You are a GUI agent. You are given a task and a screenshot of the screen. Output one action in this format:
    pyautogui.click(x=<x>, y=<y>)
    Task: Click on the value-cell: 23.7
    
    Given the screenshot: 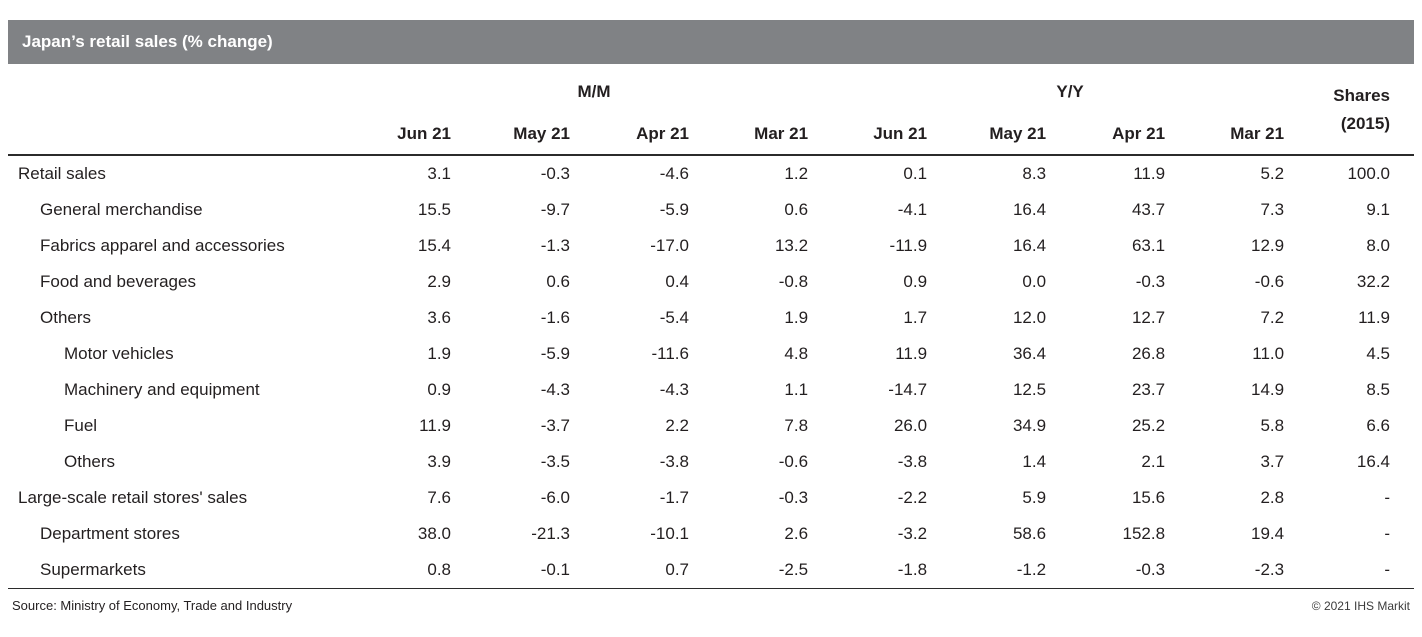 What is the action you would take?
    pyautogui.click(x=1148, y=389)
    